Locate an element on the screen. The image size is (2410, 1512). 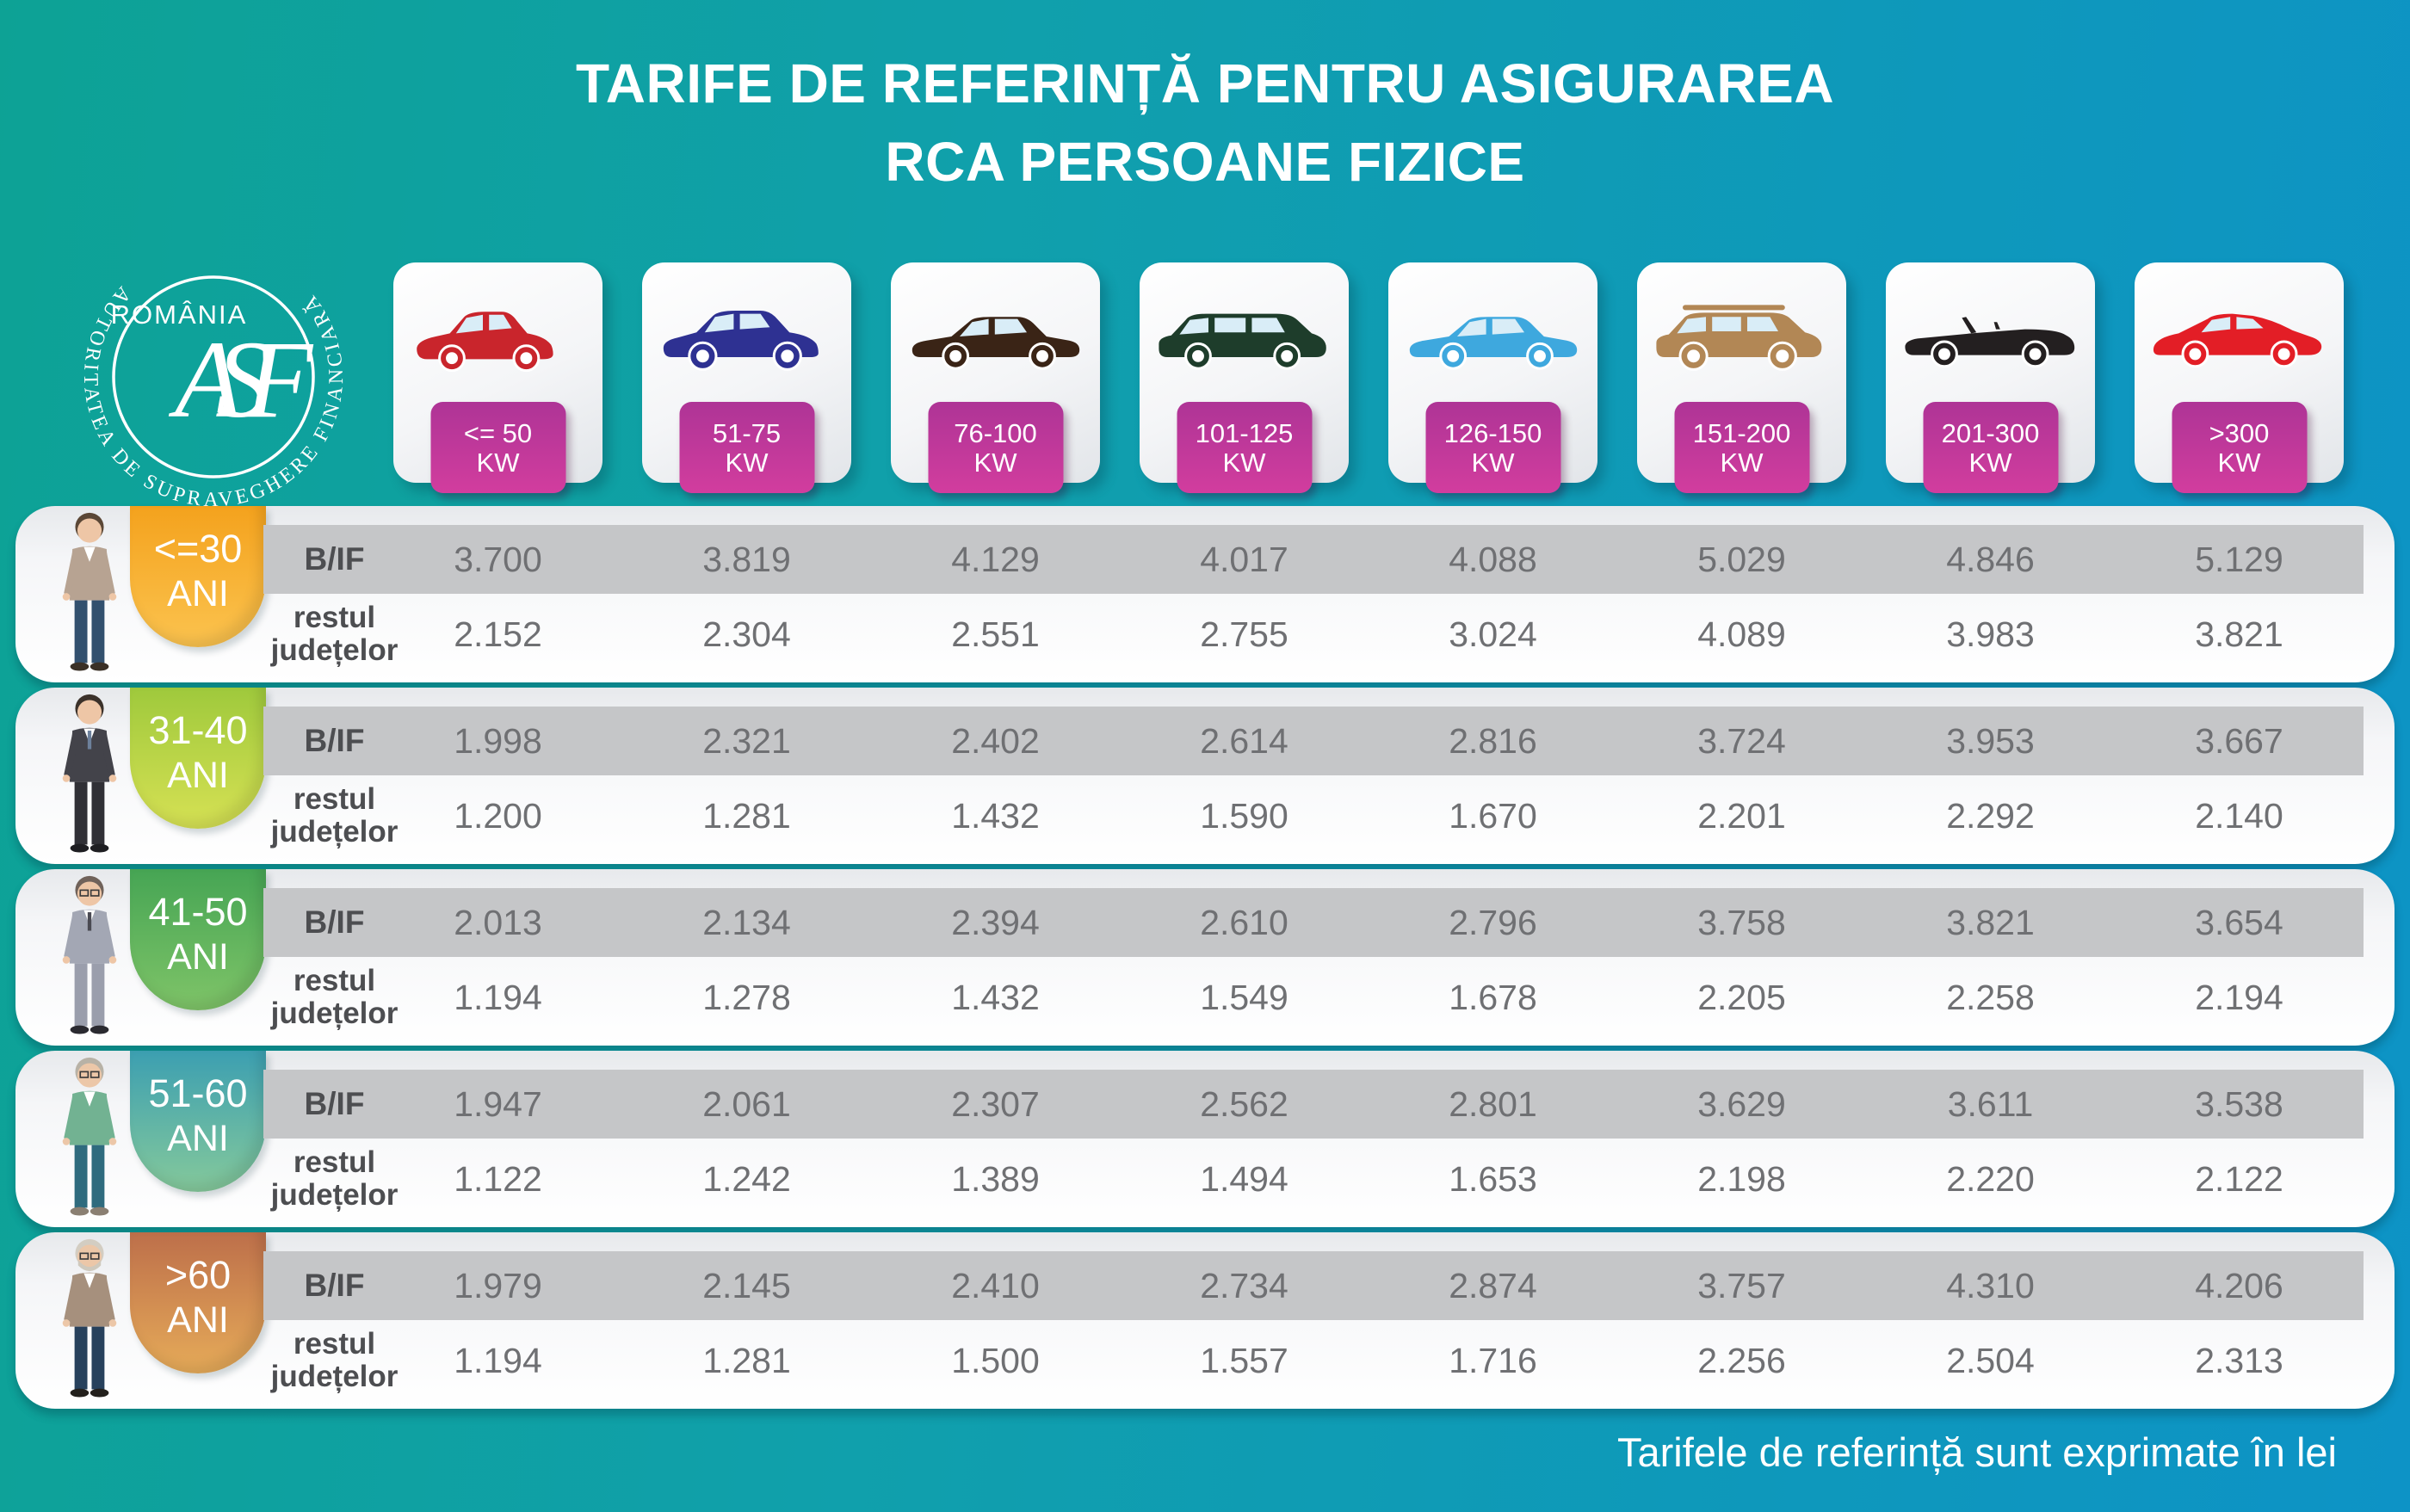
kw-range-label: <= 50 is located at coordinates (498, 432).